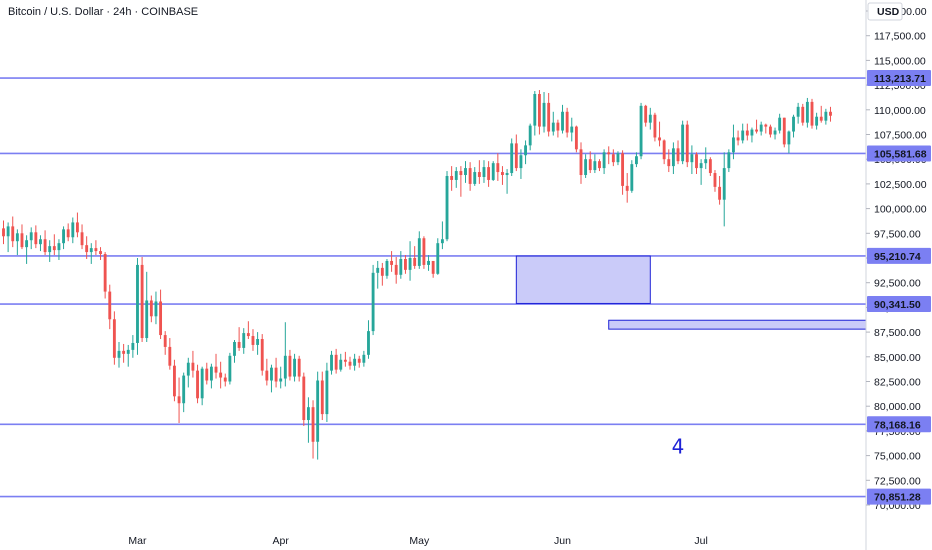 The image size is (932, 550). What do you see at coordinates (562, 541) in the screenshot?
I see `time-tick-label: Jun` at bounding box center [562, 541].